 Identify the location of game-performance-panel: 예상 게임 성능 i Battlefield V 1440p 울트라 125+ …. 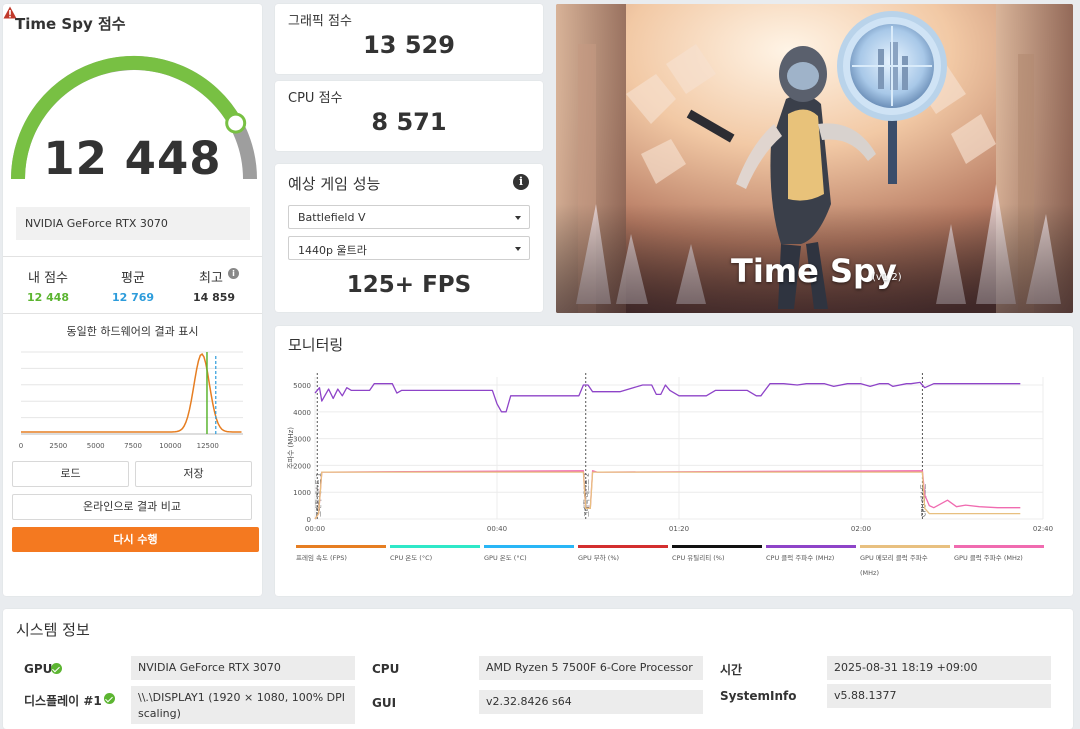
(409, 238).